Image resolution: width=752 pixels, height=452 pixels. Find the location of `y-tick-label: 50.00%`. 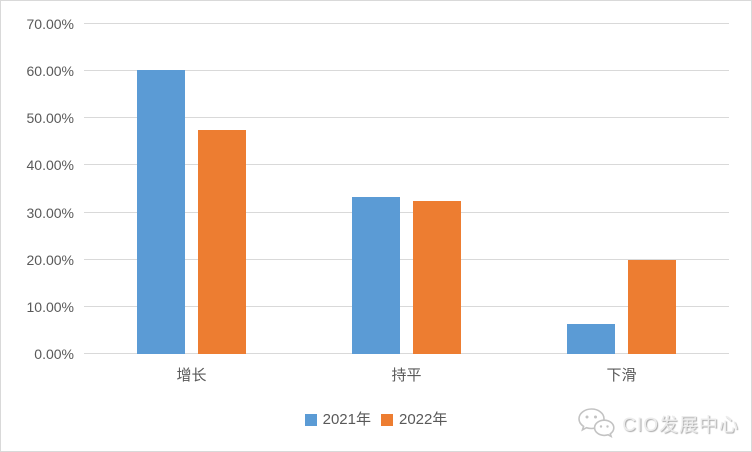

y-tick-label: 50.00% is located at coordinates (50, 118).